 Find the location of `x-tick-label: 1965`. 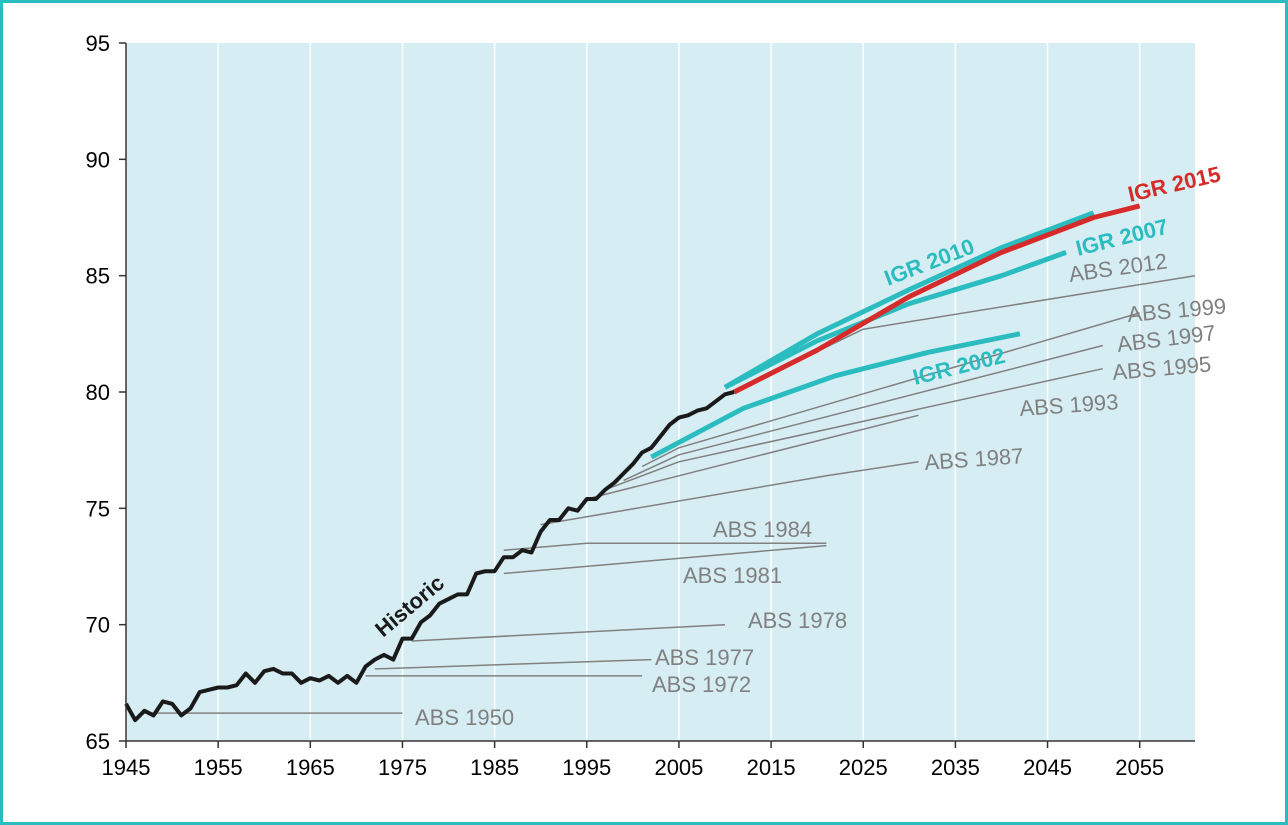

x-tick-label: 1965 is located at coordinates (310, 767).